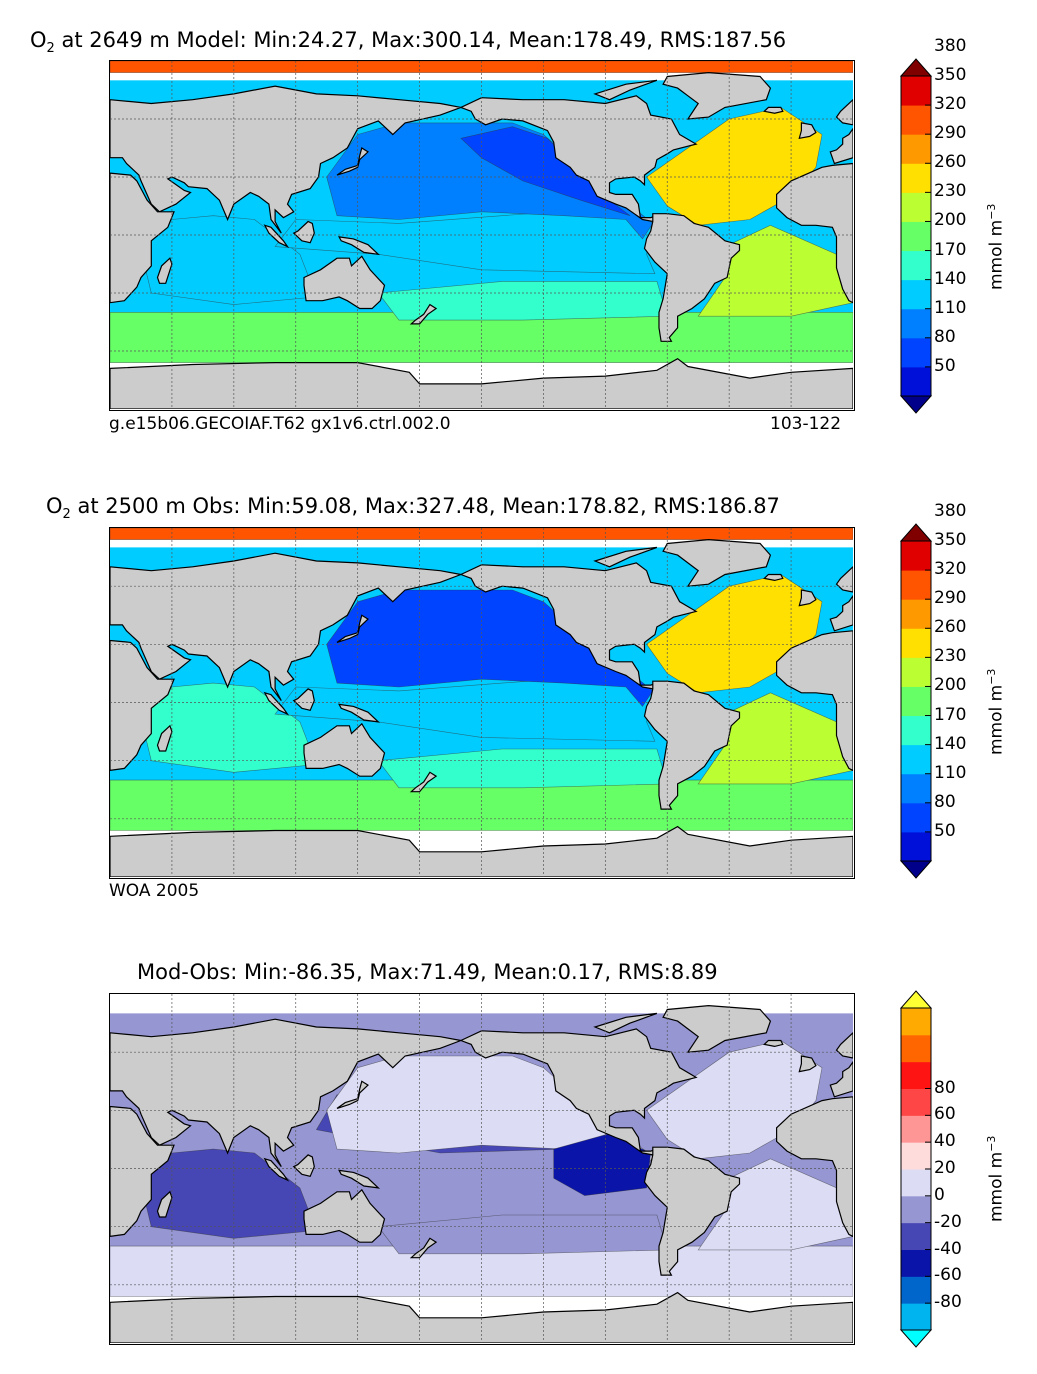  I want to click on colorbar-border, so click(916, 236).